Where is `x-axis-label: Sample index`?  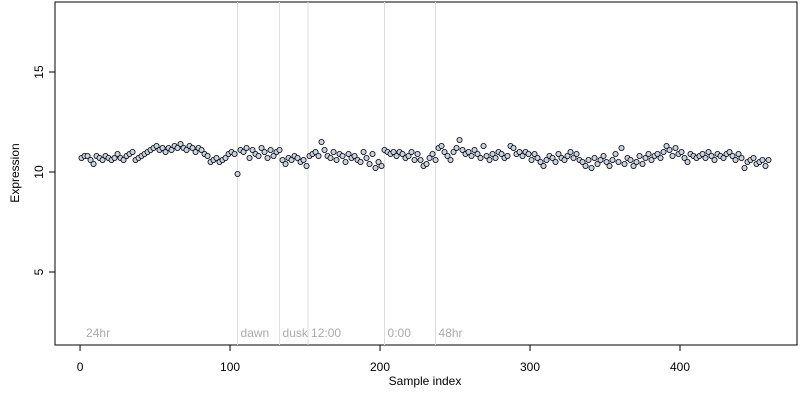
x-axis-label: Sample index is located at coordinates (425, 381).